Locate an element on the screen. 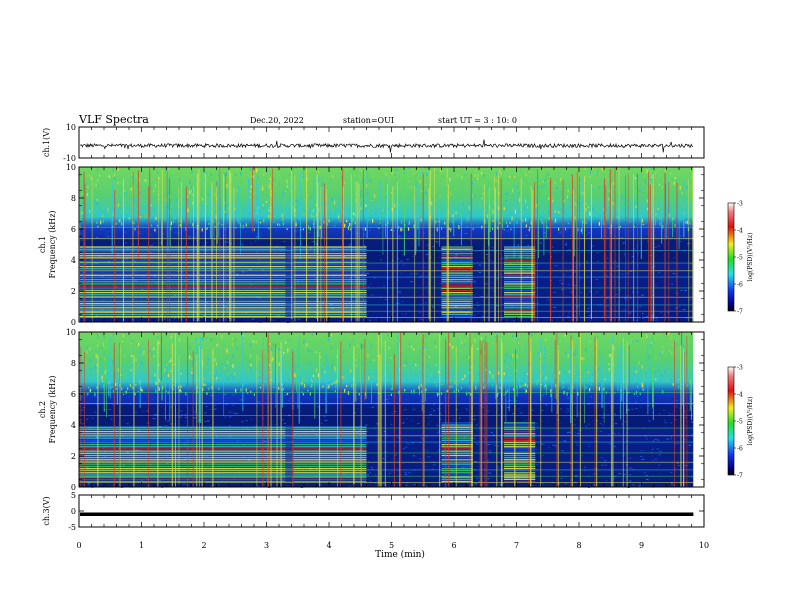 The image size is (792, 612). ch1-voltage-trace is located at coordinates (386, 146).